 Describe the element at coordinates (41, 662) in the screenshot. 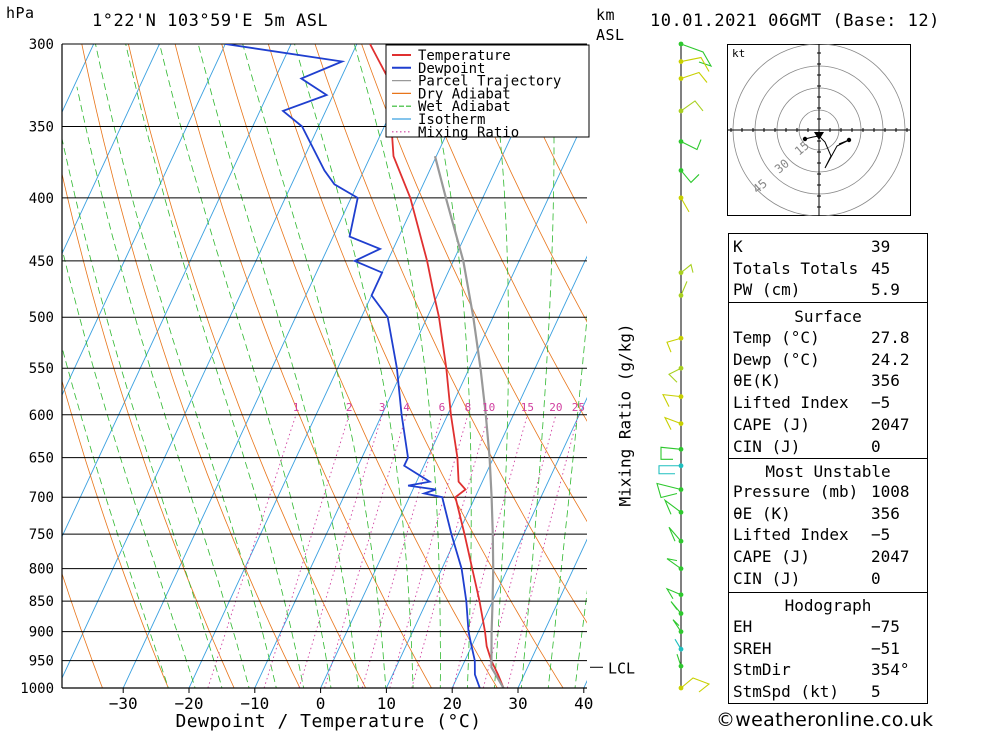

I see `pressure-tick-label: 950` at that location.